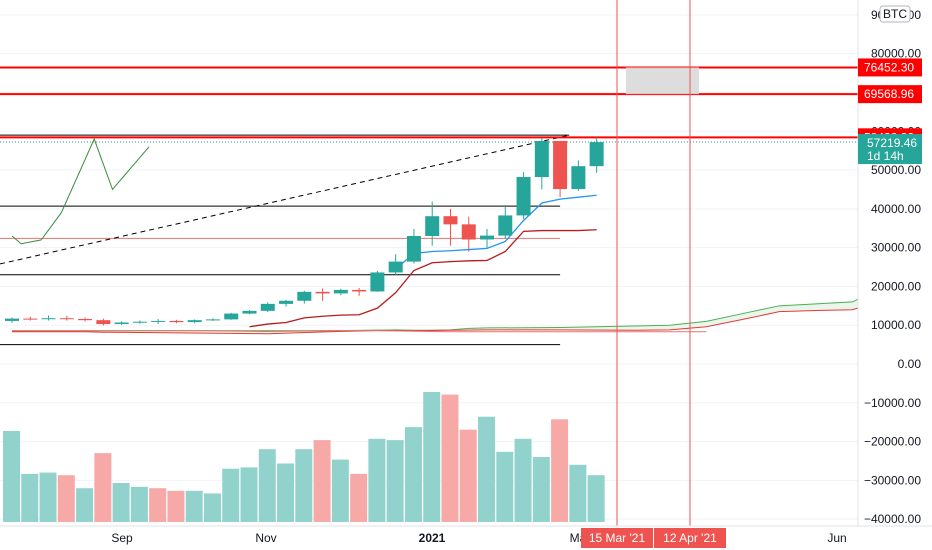 The height and width of the screenshot is (550, 932). Describe the element at coordinates (895, 14) in the screenshot. I see `symbol-badge-text: BTC` at that location.